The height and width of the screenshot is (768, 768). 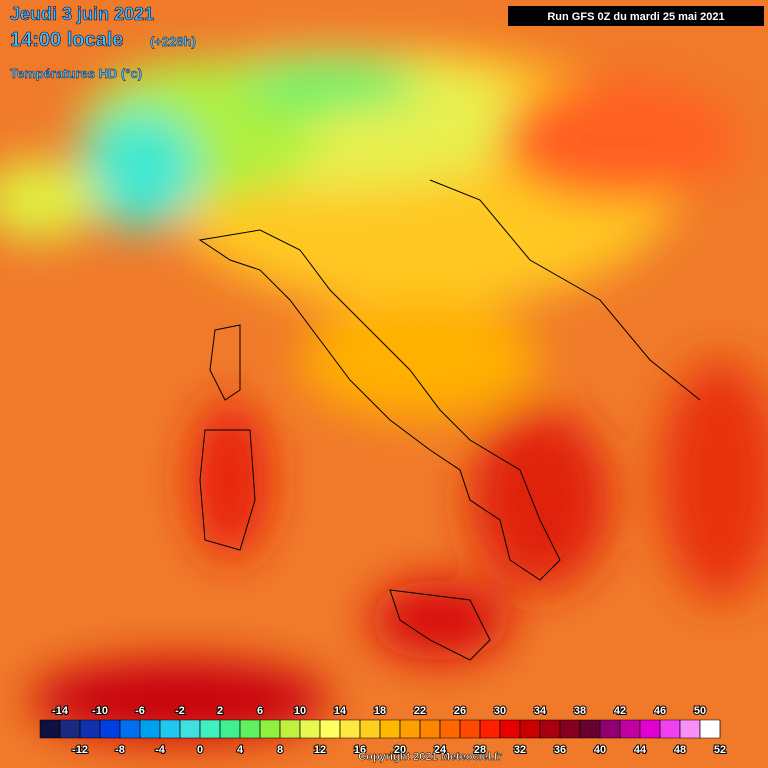 What do you see at coordinates (80, 750) in the screenshot?
I see `scale-label: -12` at bounding box center [80, 750].